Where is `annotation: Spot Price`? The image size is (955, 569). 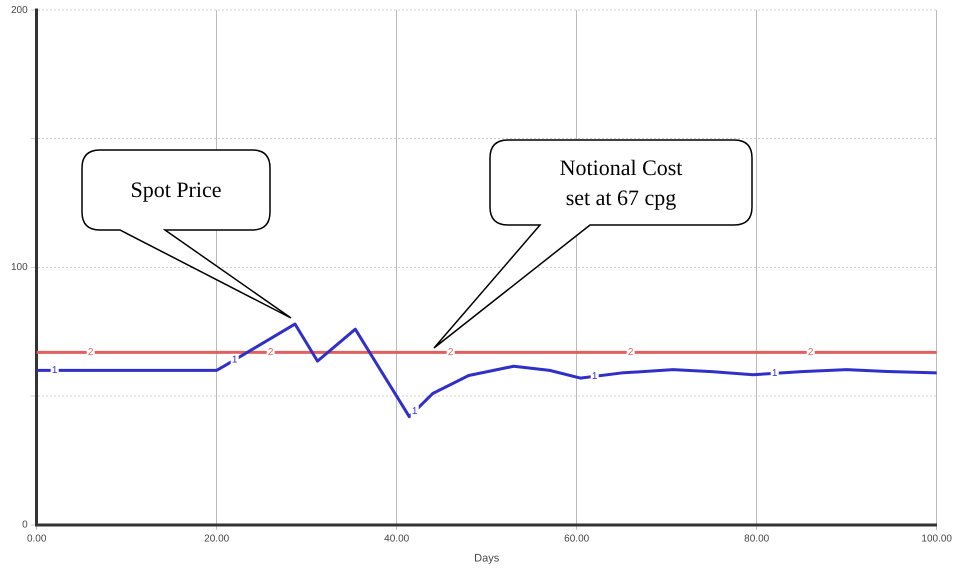 annotation: Spot Price is located at coordinates (176, 190).